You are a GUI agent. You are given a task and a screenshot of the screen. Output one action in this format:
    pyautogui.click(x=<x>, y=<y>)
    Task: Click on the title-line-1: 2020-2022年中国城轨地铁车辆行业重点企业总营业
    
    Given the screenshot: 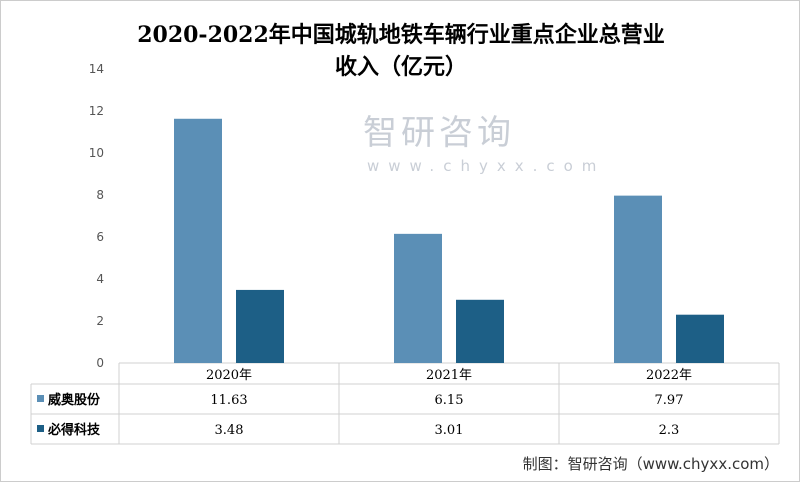 What is the action you would take?
    pyautogui.click(x=401, y=35)
    